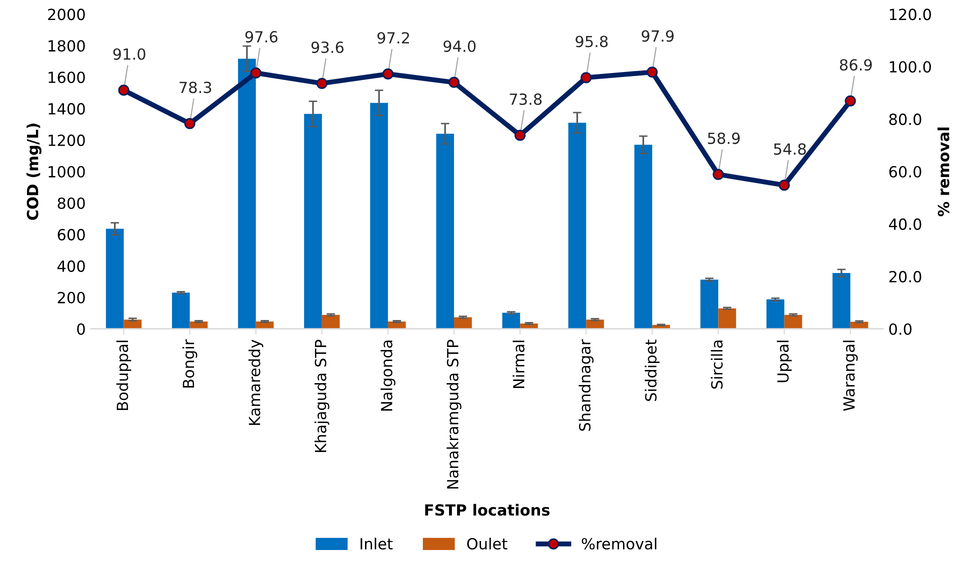 The width and height of the screenshot is (955, 567). What do you see at coordinates (790, 149) in the screenshot?
I see `data-label: 54.8` at bounding box center [790, 149].